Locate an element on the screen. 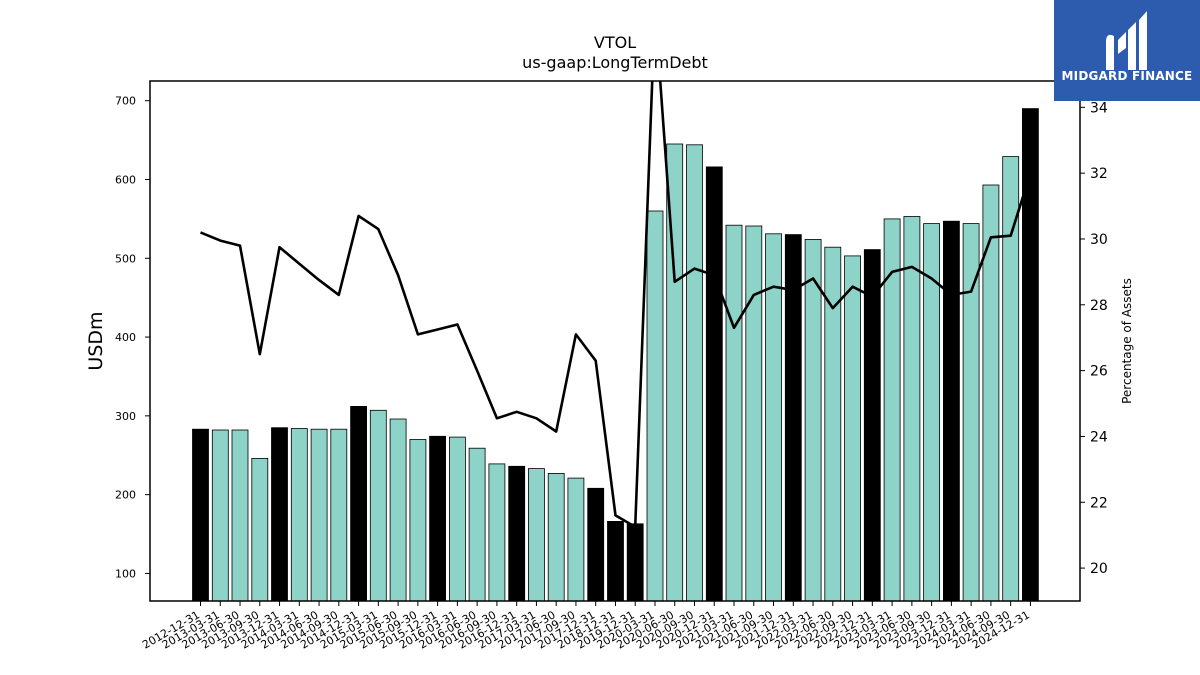 The image size is (1200, 675). y-tick-label: 400 is located at coordinates (125, 337).